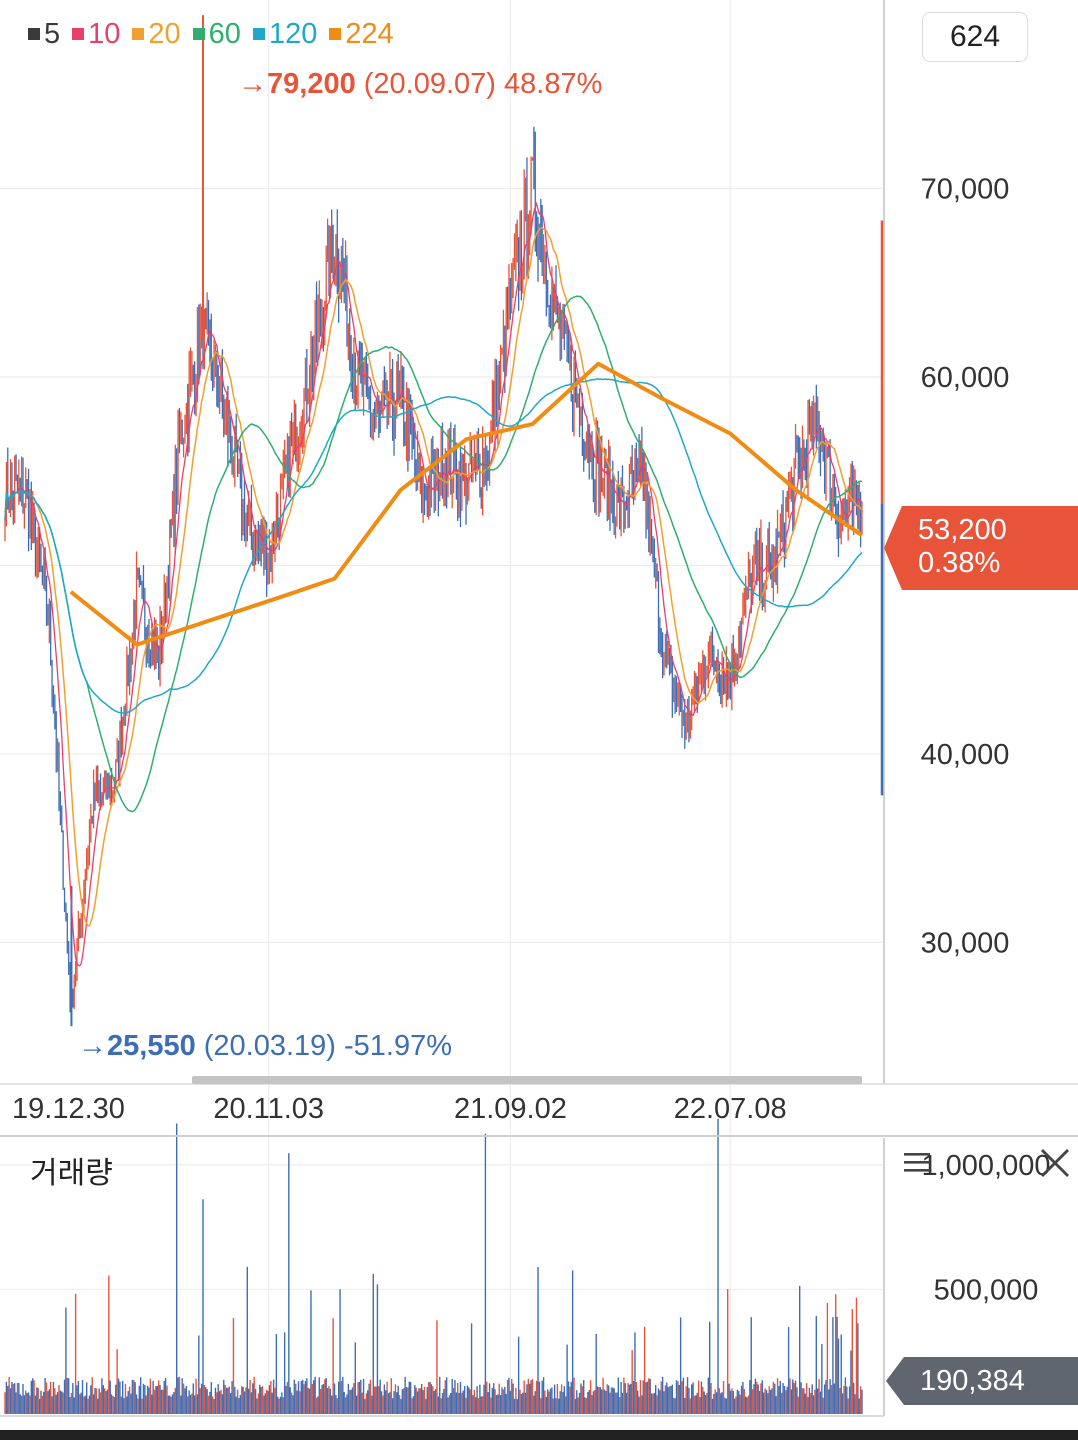 The image size is (1078, 1440). What do you see at coordinates (982, 1381) in the screenshot?
I see `current-volume-tag: 190,384` at bounding box center [982, 1381].